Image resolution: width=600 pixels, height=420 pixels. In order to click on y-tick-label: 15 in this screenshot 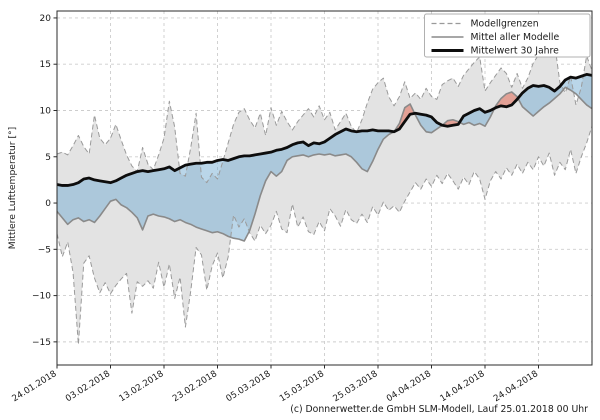, I will do `click(45, 65)`.